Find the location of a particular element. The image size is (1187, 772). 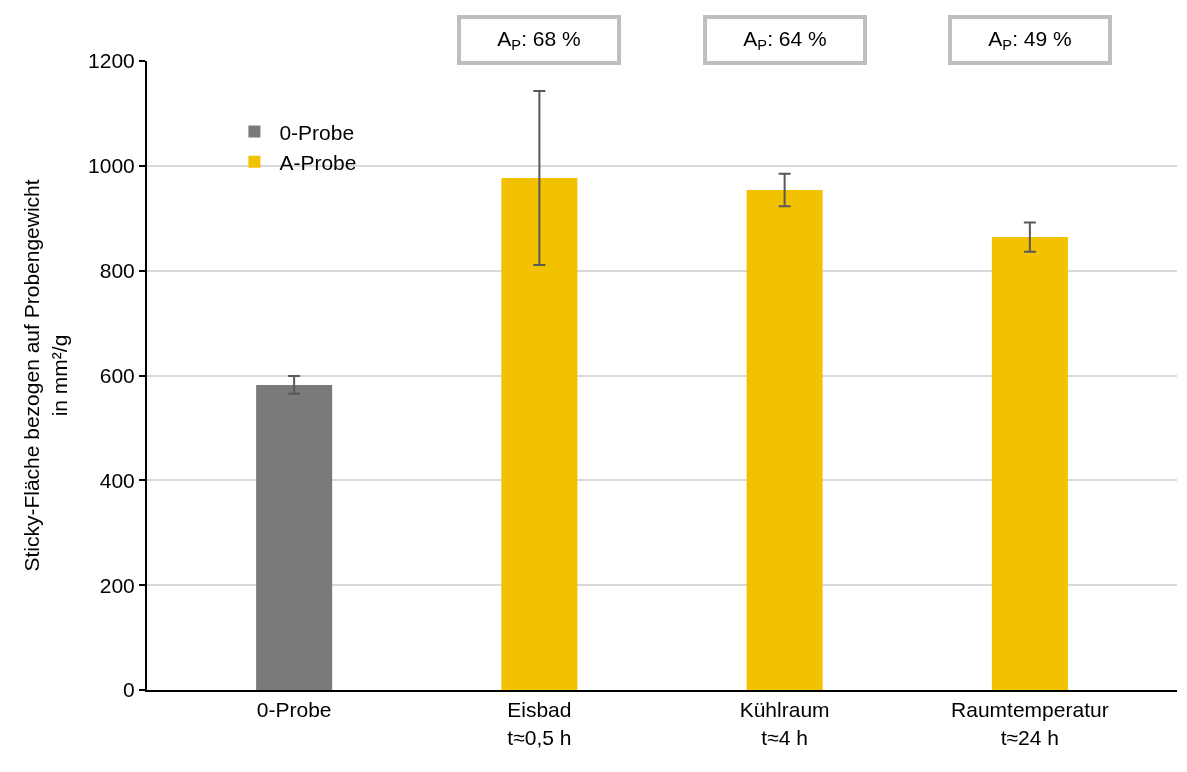

y-tick-label: 1000 is located at coordinates (111, 166).